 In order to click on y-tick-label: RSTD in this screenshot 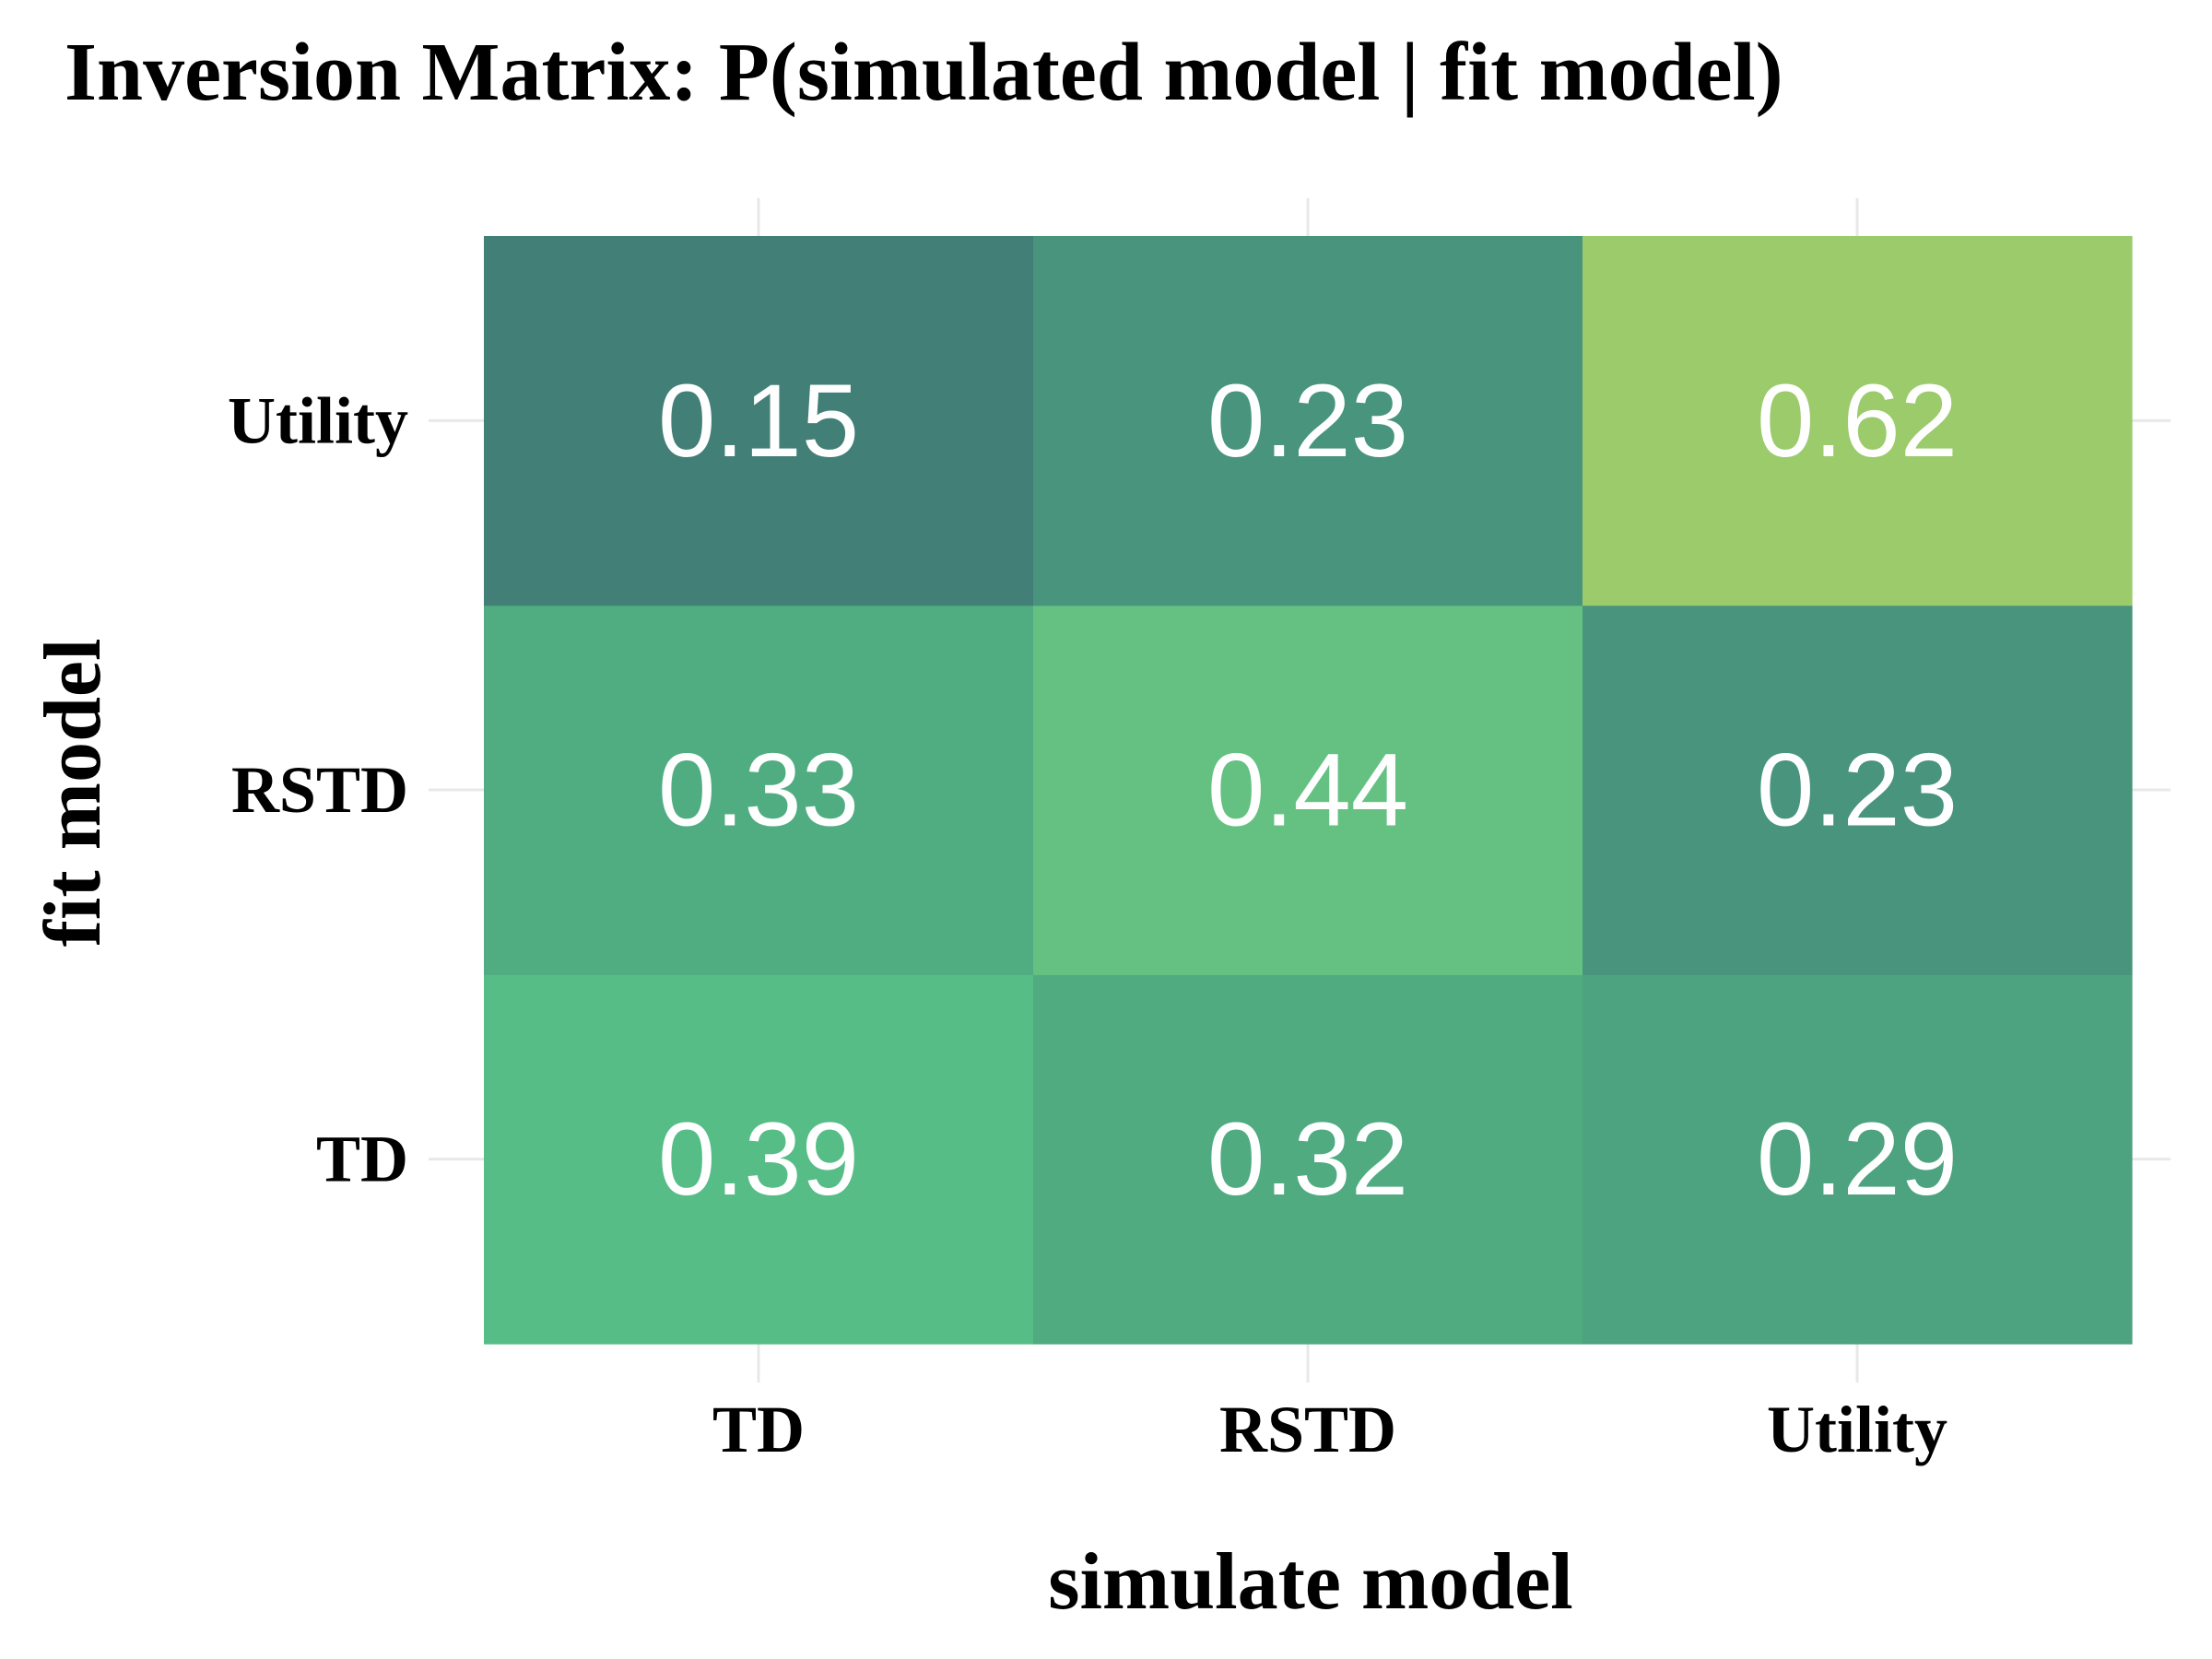, I will do `click(319, 790)`.